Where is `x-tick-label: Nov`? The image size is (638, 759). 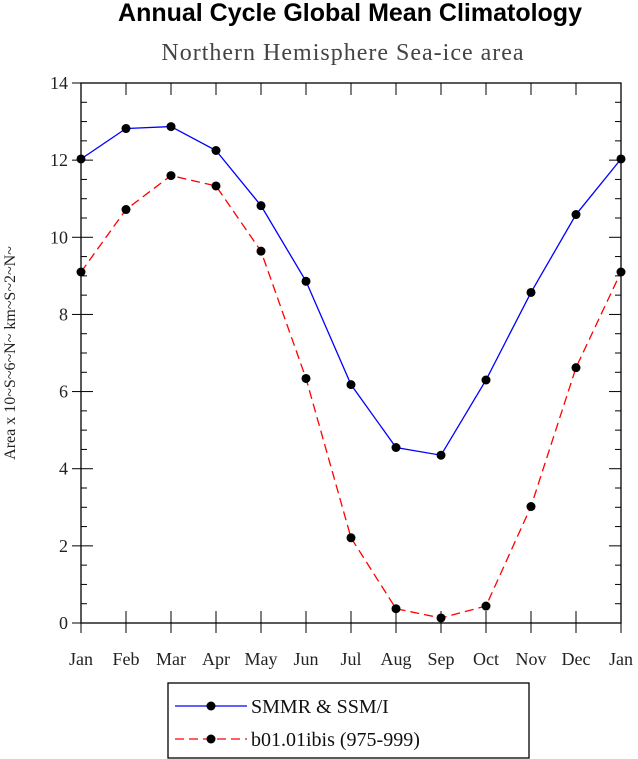 x-tick-label: Nov is located at coordinates (531, 659).